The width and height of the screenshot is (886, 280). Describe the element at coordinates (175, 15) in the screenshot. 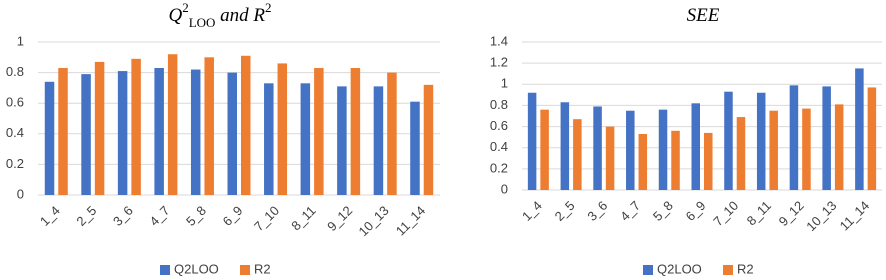

I see `title-part: Q` at that location.